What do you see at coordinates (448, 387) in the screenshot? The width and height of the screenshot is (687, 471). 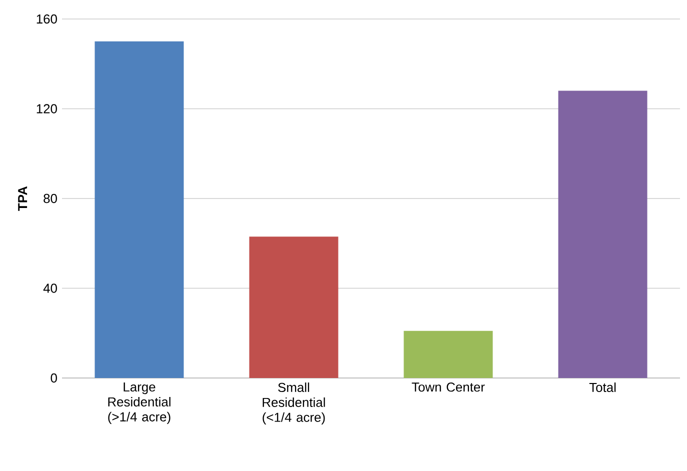 I see `x-tick-label: Town Center` at bounding box center [448, 387].